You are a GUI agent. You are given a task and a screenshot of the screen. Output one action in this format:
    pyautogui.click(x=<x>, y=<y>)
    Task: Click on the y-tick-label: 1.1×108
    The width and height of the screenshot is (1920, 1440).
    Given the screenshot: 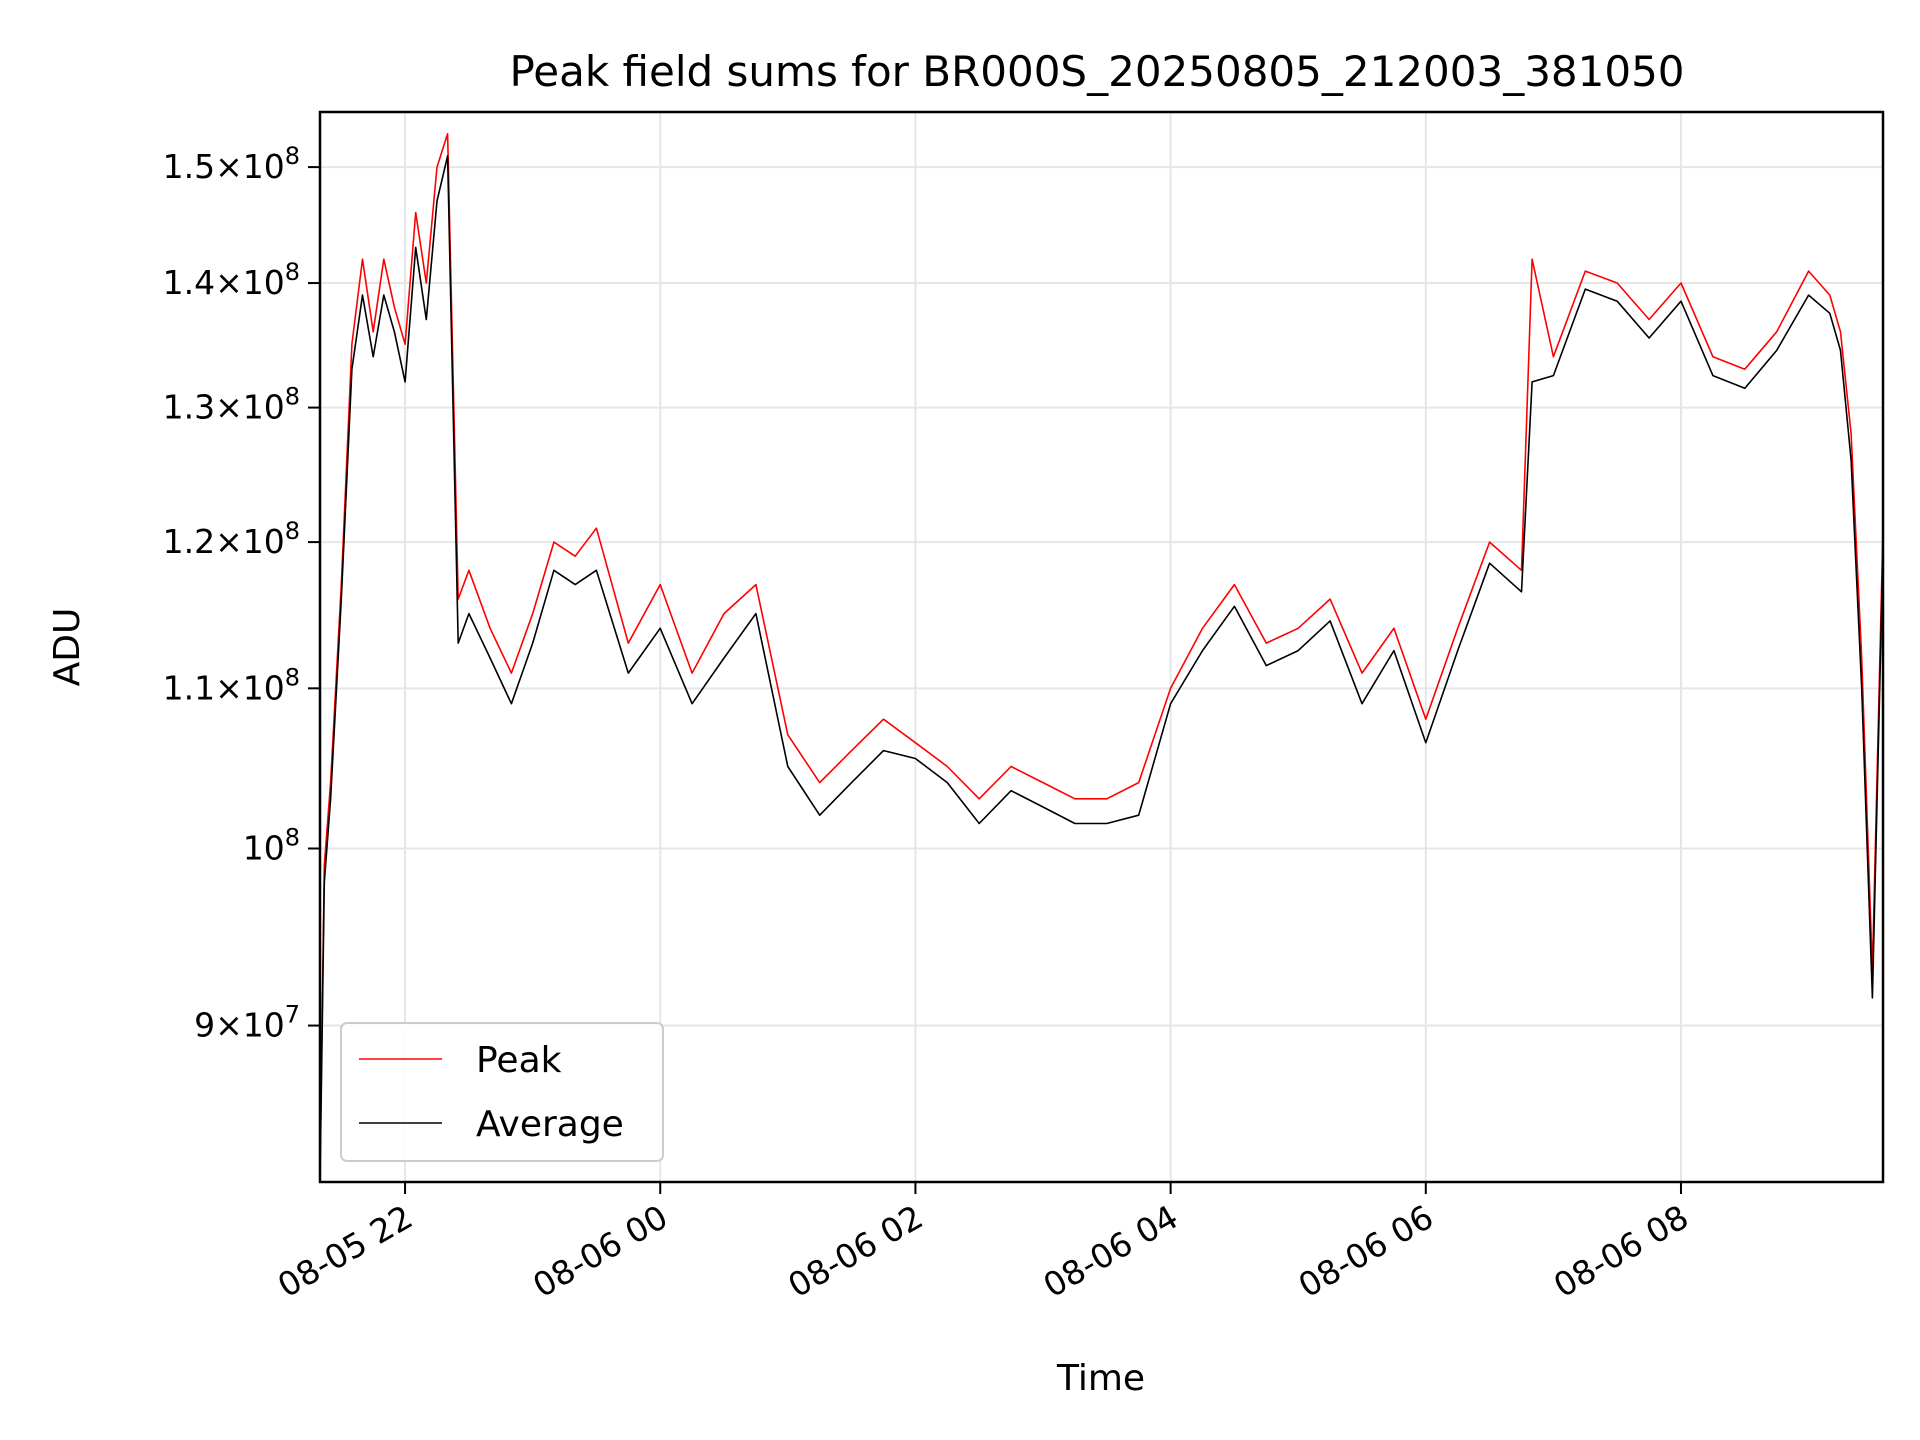 What is the action you would take?
    pyautogui.click(x=231, y=685)
    